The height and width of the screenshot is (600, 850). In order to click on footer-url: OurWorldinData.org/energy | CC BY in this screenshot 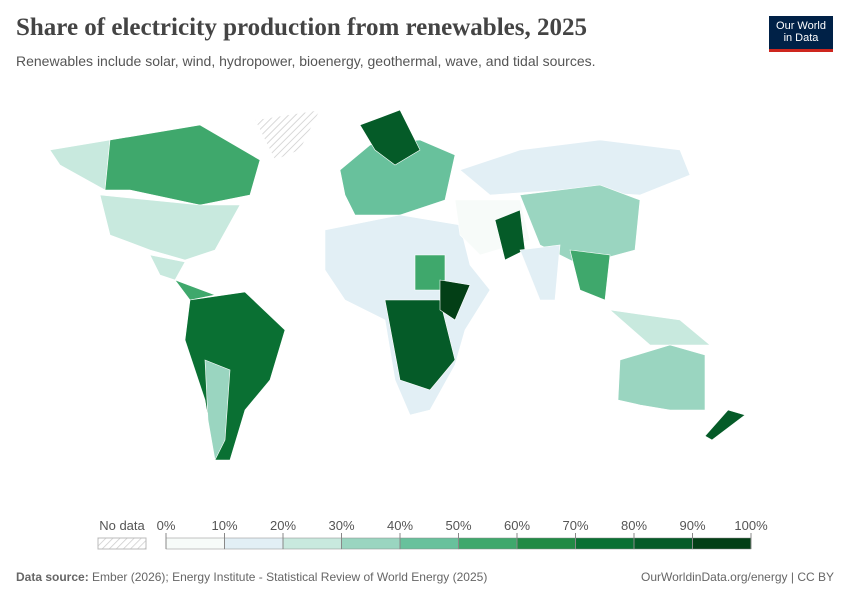, I will do `click(737, 577)`.